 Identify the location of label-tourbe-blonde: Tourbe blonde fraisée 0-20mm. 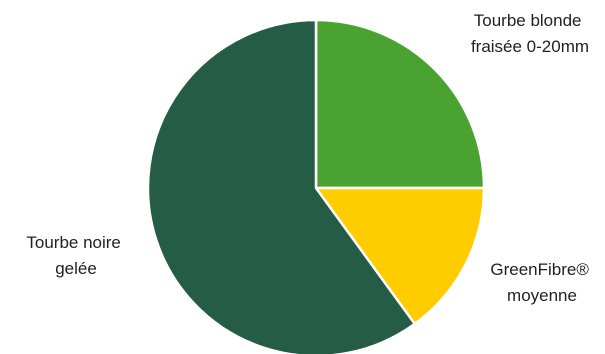
(530, 33).